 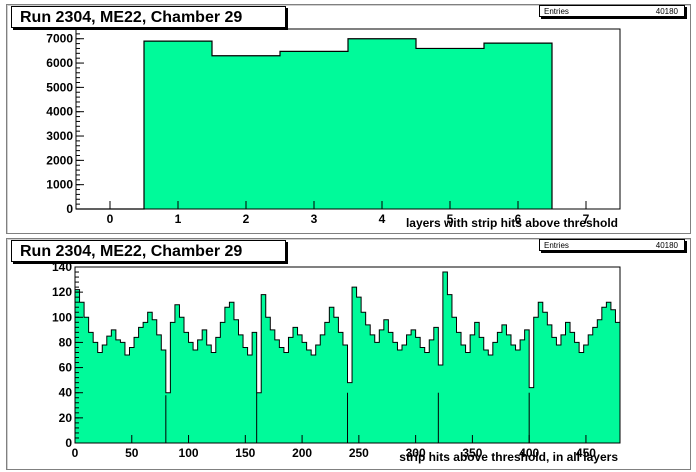 What do you see at coordinates (512, 223) in the screenshot?
I see `x-axis-label: layers with strip hits above threshold` at bounding box center [512, 223].